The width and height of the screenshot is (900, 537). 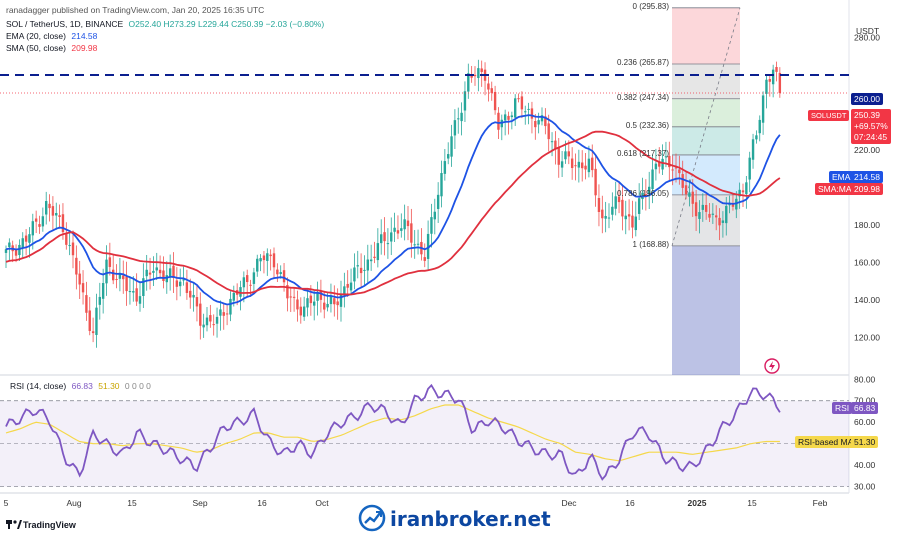 I want to click on rsi-ma-line, so click(x=392, y=433).